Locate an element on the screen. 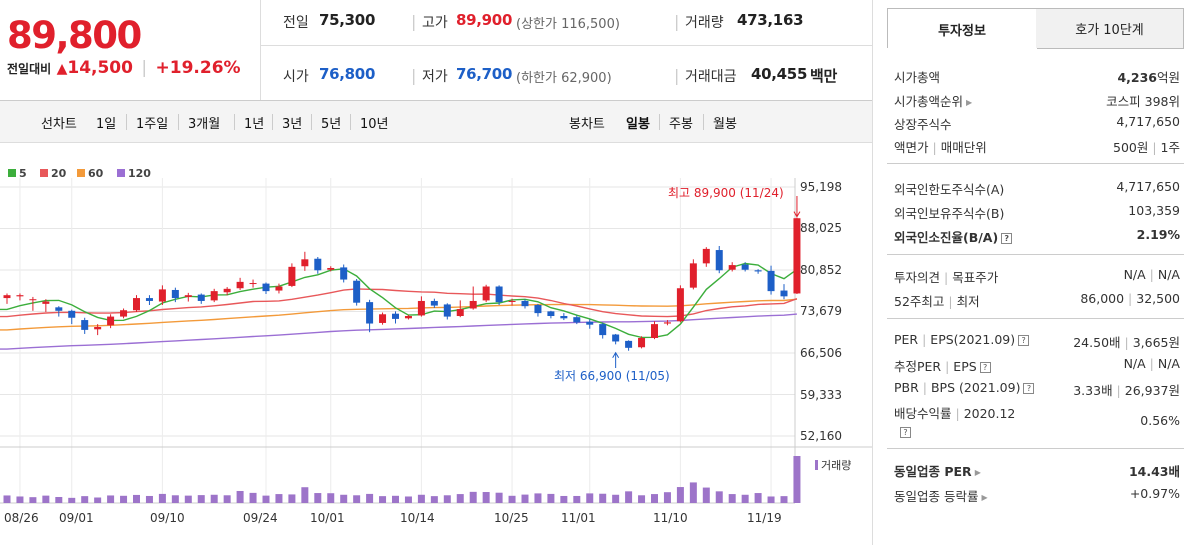  x-tick-label: 09/10 is located at coordinates (167, 518).